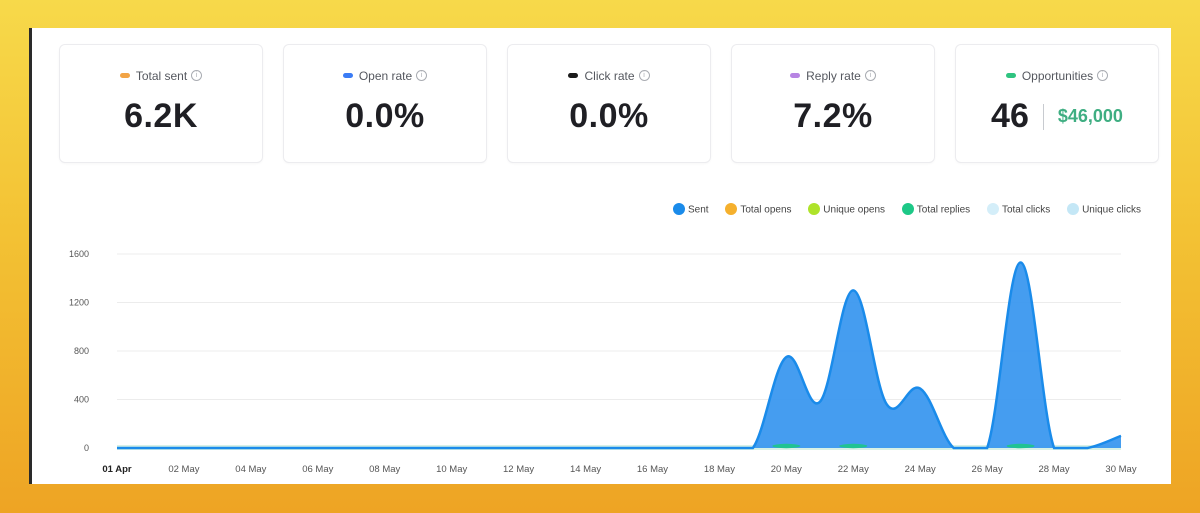  I want to click on x-tick-label: 24 May, so click(920, 469).